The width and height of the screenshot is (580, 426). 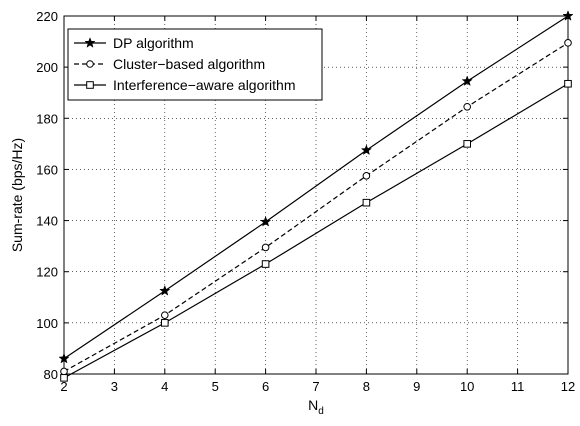 I want to click on legend-label: Interference−aware algorithm, so click(x=204, y=85).